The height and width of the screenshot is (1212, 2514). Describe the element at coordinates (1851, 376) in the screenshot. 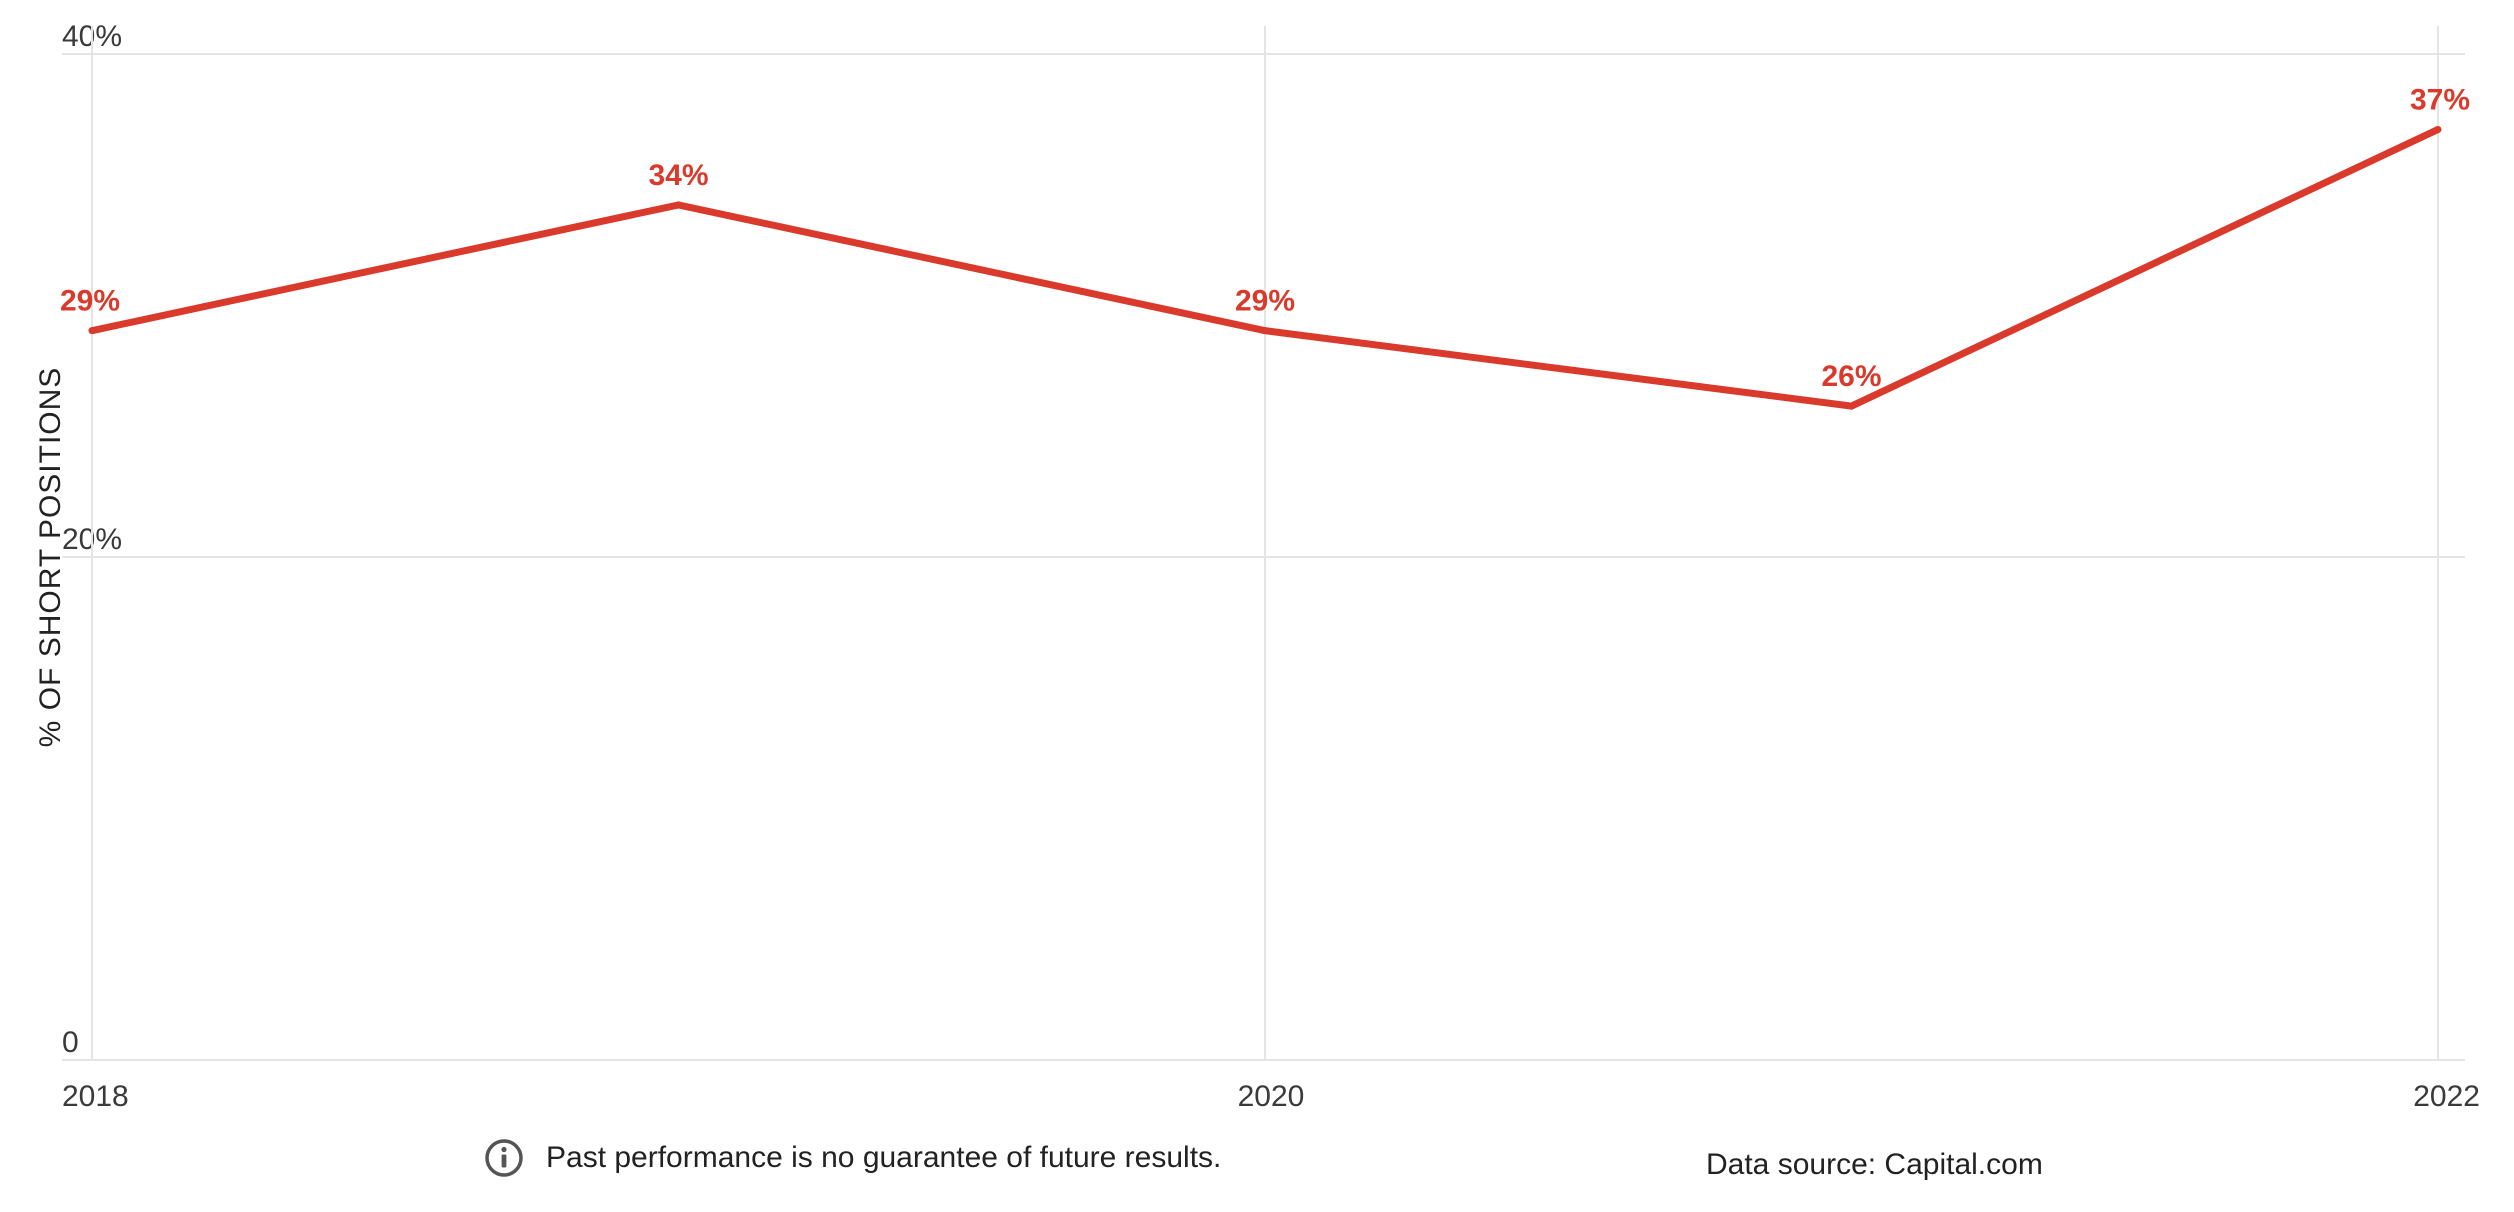

I see `data-label: 26%` at that location.